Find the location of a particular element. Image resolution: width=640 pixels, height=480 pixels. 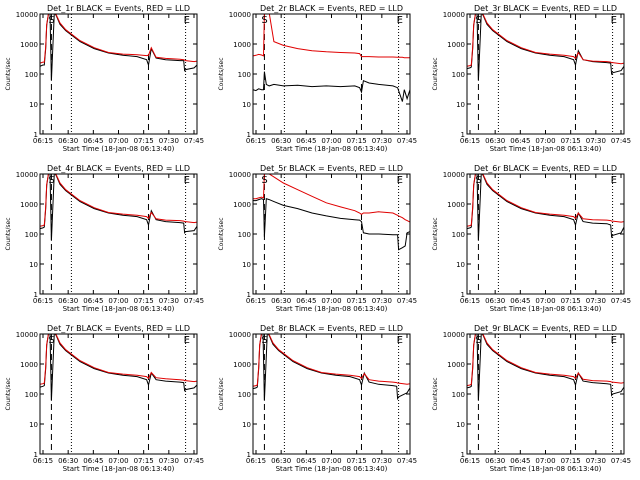

panel-title: Det_6r BLACK = Events, RED = LLD is located at coordinates (545, 168).